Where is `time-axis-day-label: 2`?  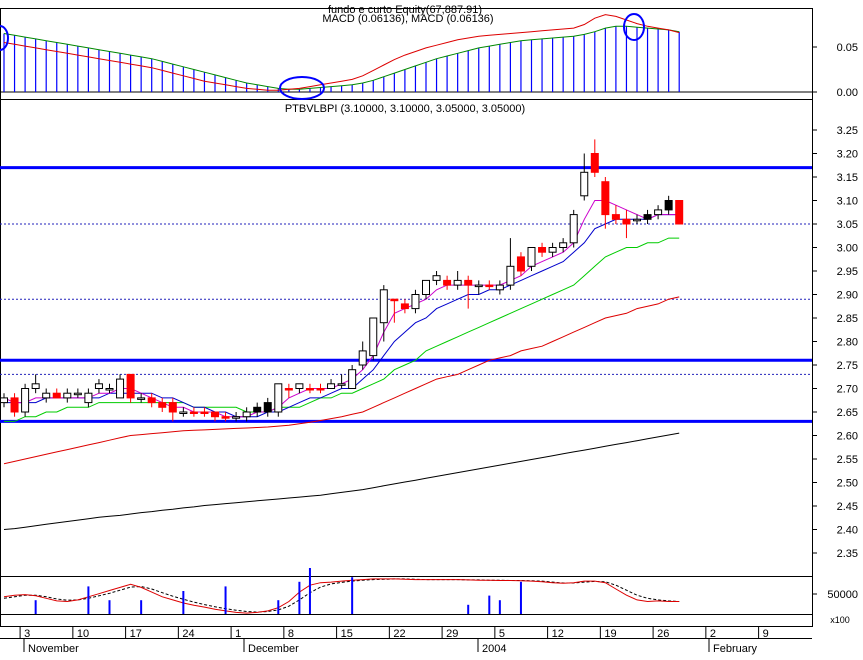 time-axis-day-label: 2 is located at coordinates (713, 634).